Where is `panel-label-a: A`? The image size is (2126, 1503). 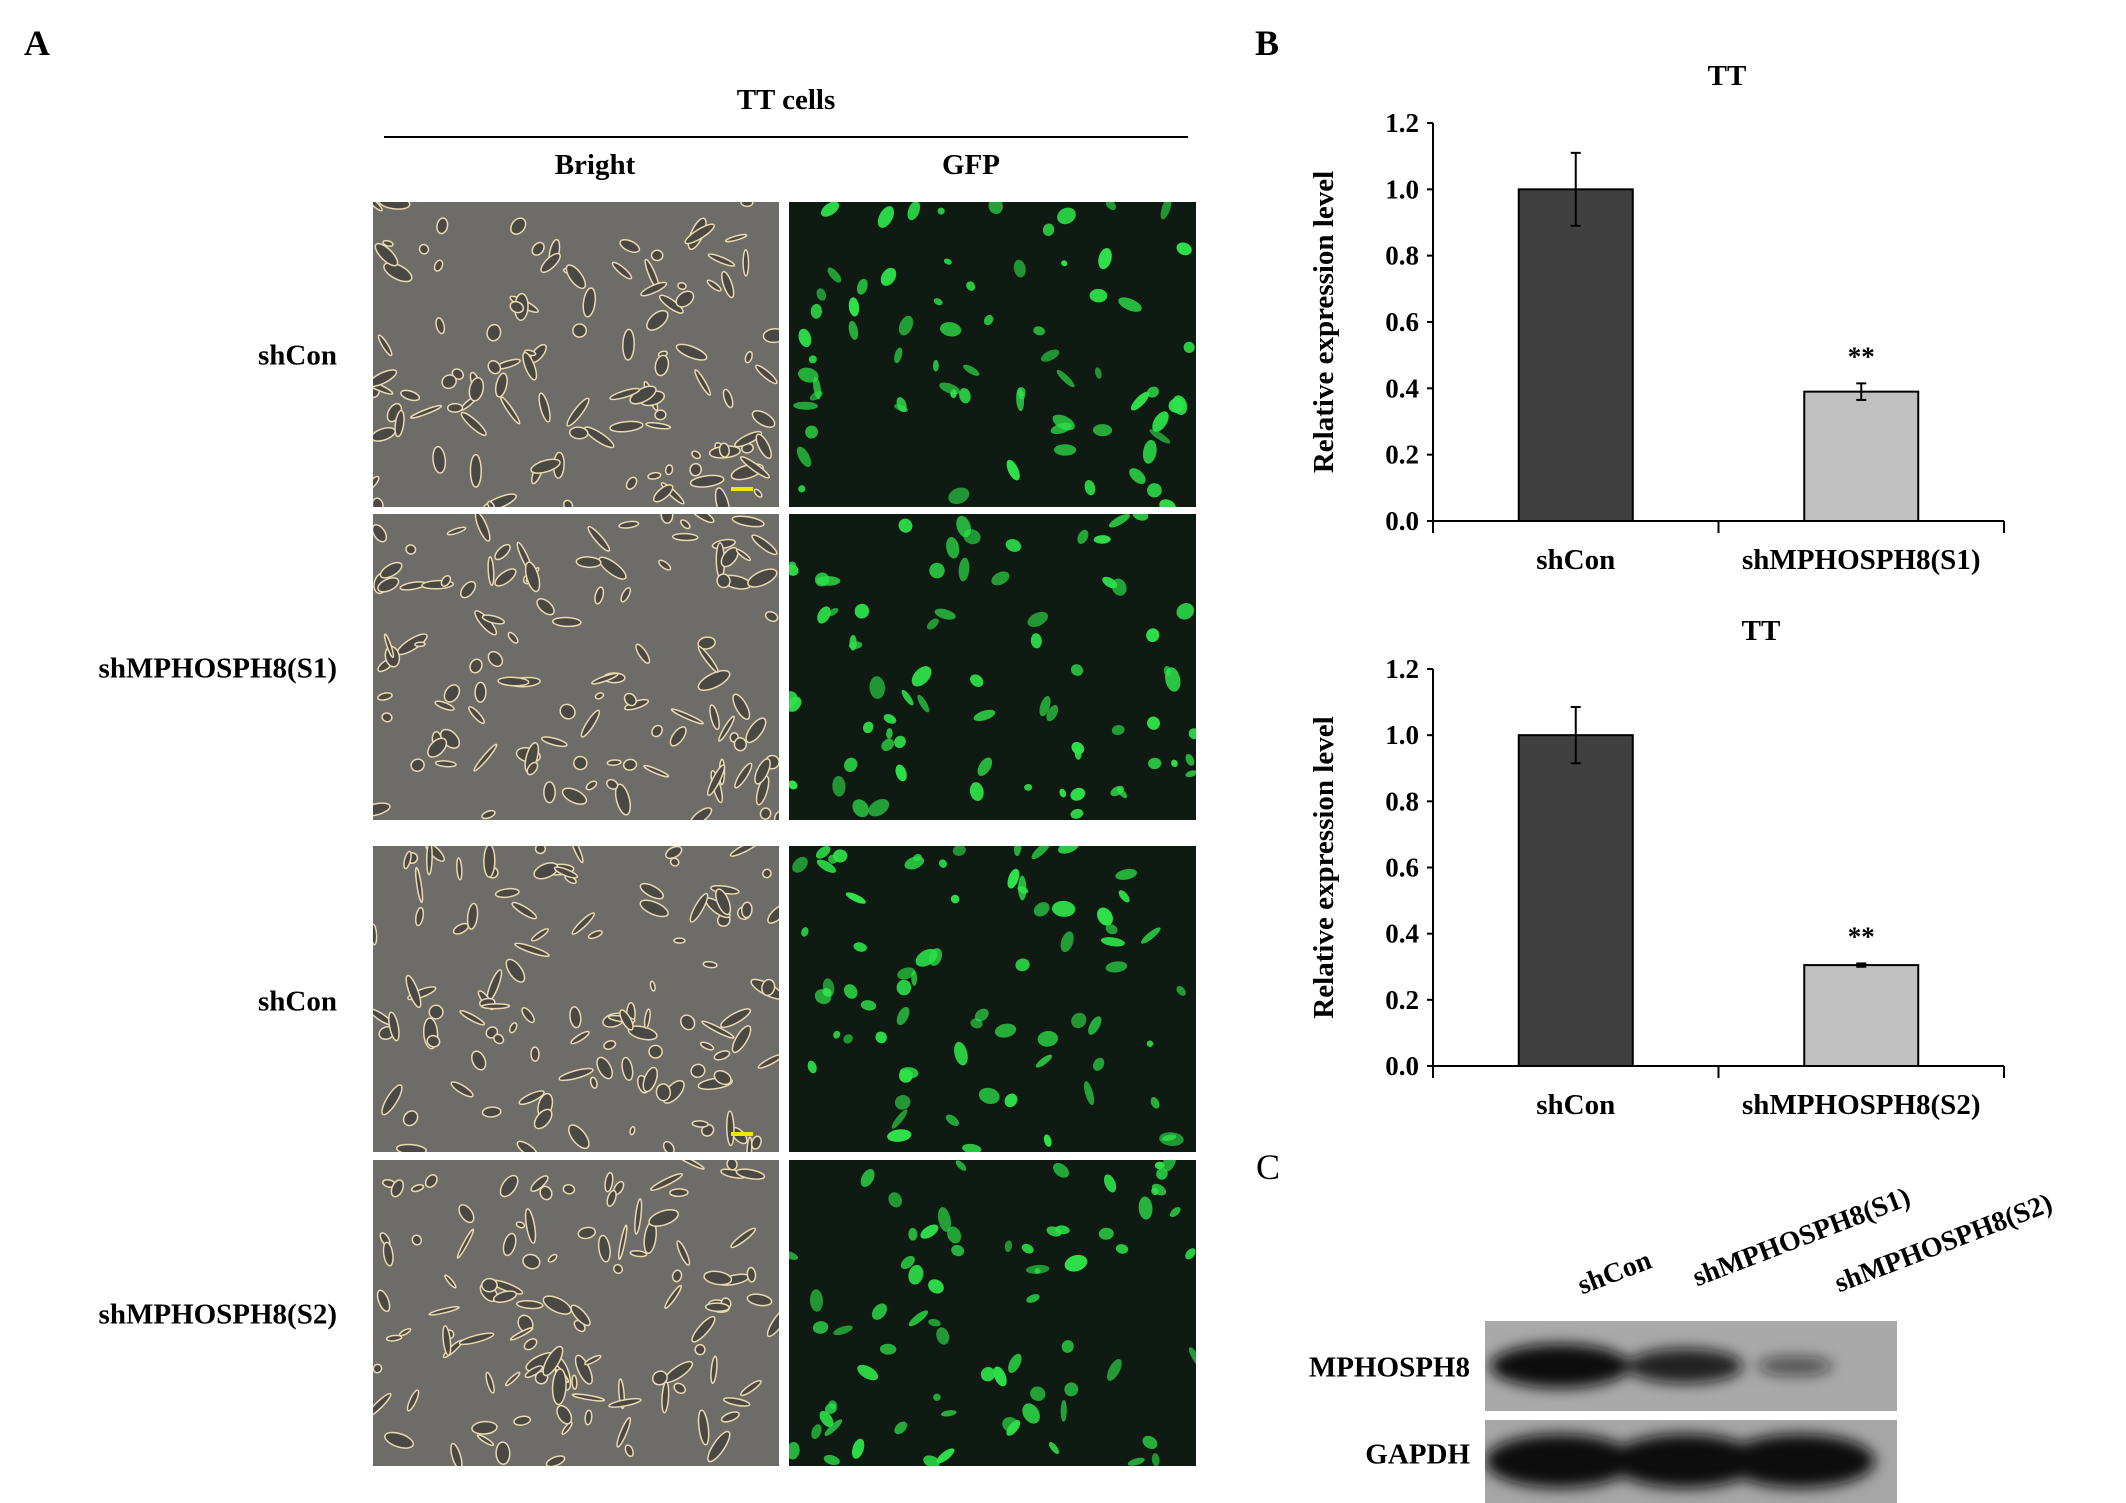 panel-label-a: A is located at coordinates (37, 43).